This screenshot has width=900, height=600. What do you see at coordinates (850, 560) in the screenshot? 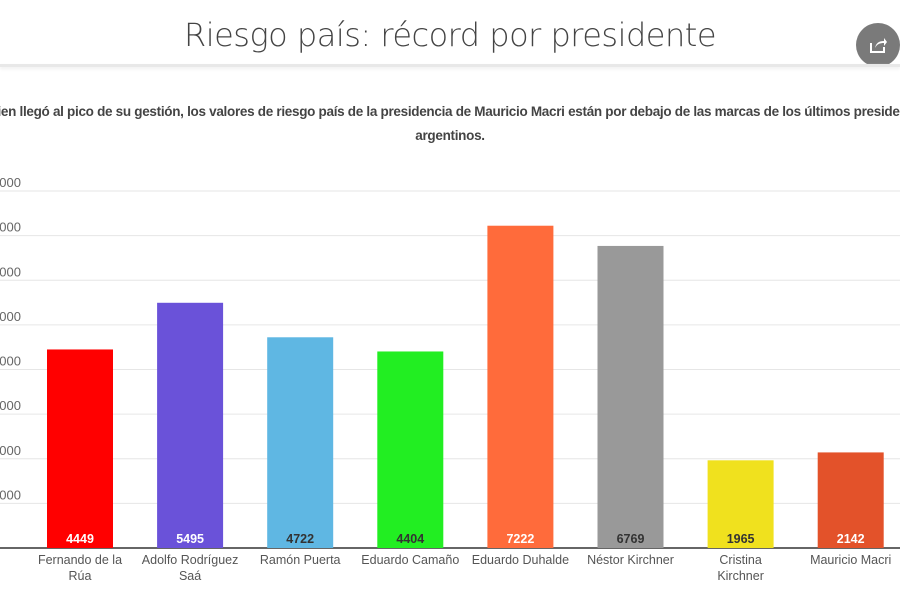
I see `x-tick-label: Mauricio Macri` at bounding box center [850, 560].